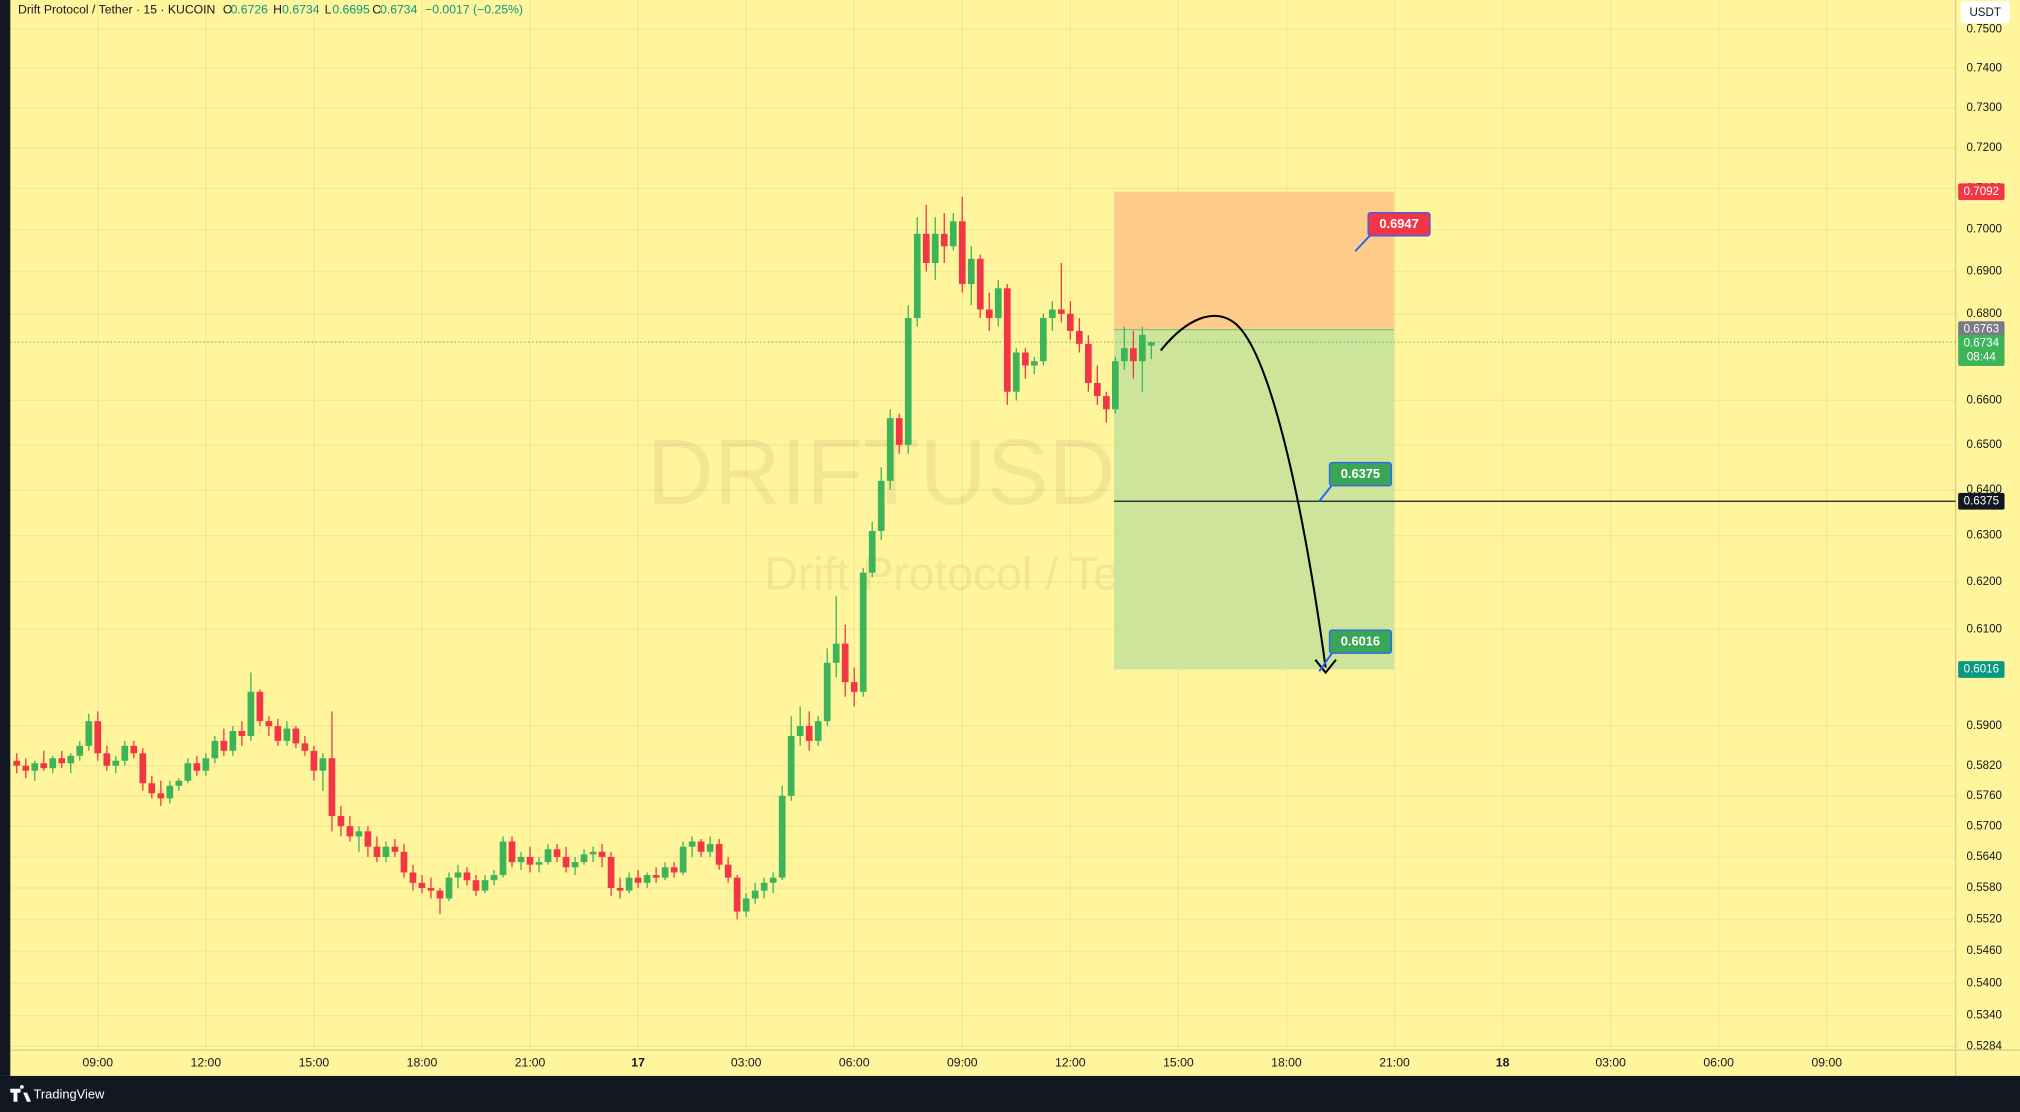  What do you see at coordinates (1503, 1062) in the screenshot?
I see `x-tick-label: 18` at bounding box center [1503, 1062].